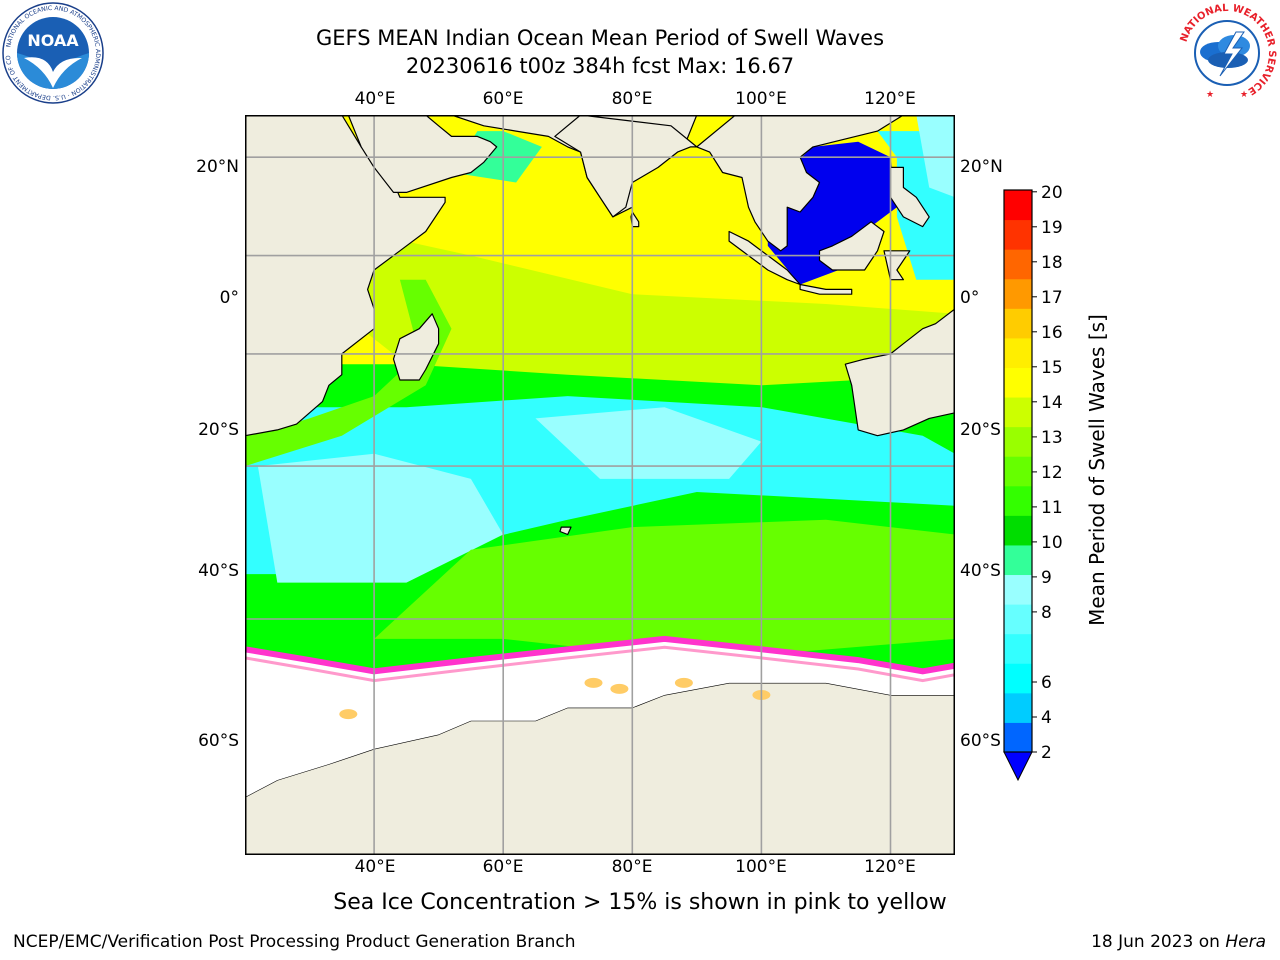 Image resolution: width=1280 pixels, height=960 pixels. What do you see at coordinates (218, 430) in the screenshot?
I see `lat-label-left-20s: 20°S` at bounding box center [218, 430].